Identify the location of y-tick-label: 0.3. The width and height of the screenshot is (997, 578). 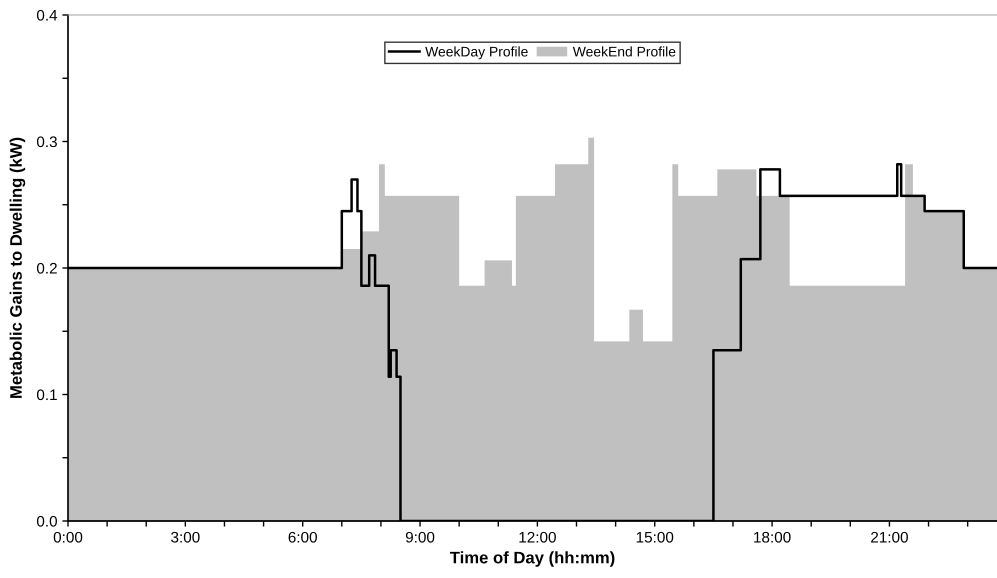
(46, 142).